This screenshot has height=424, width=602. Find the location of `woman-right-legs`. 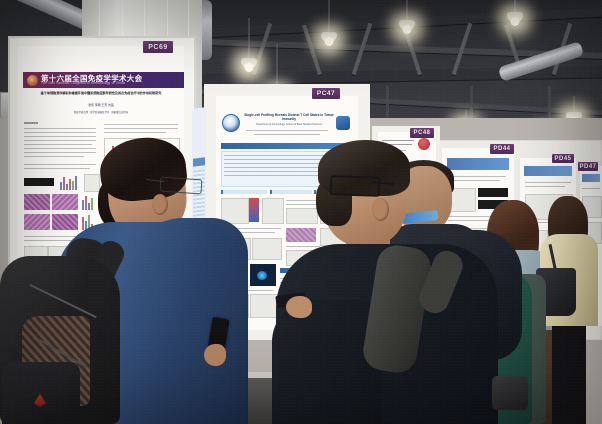

woman-right-legs is located at coordinates (569, 371).